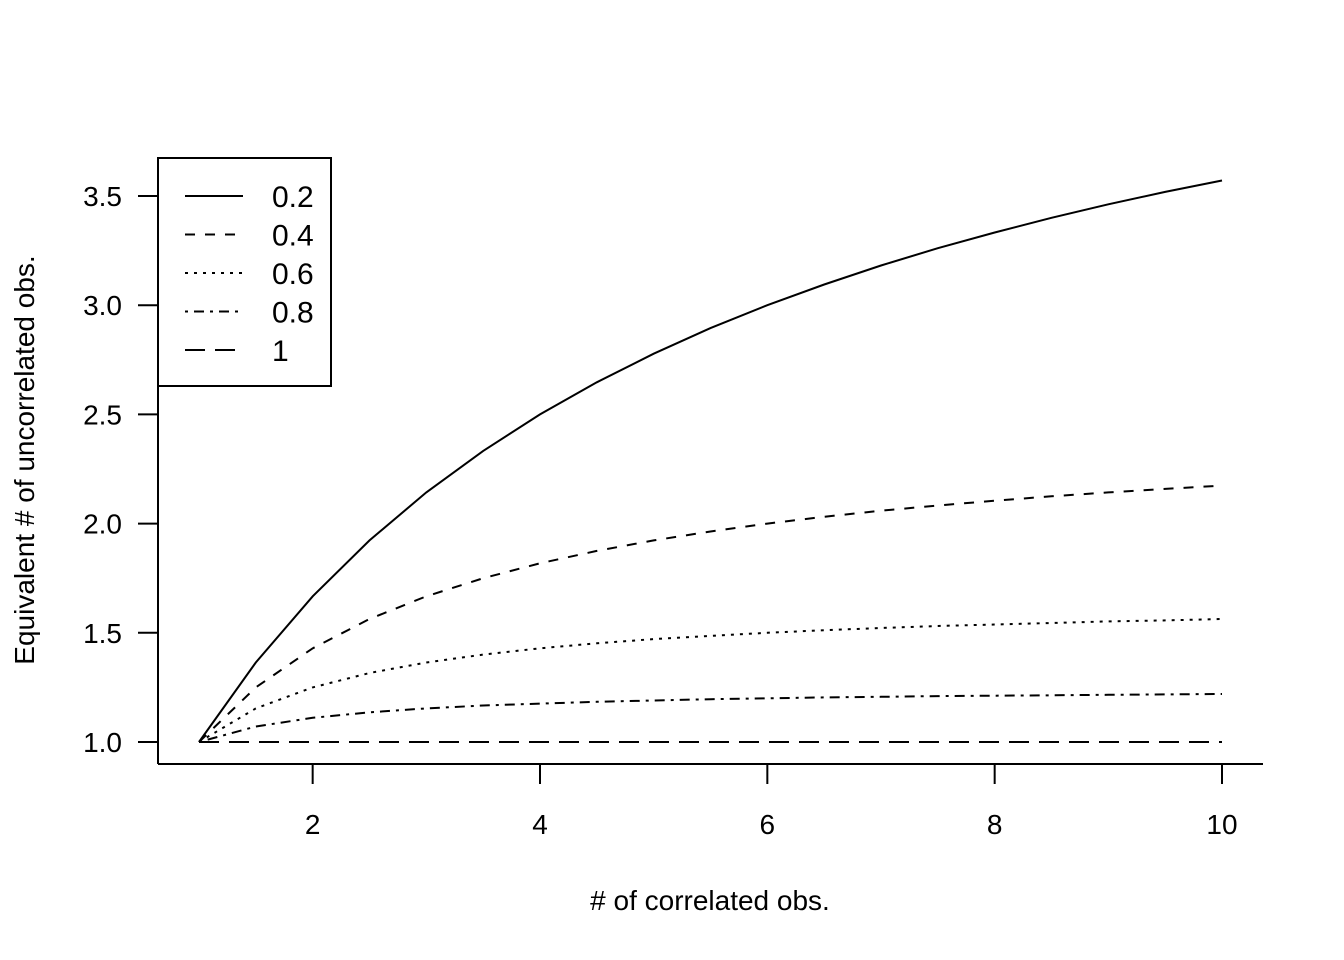 The image size is (1344, 960). What do you see at coordinates (995, 824) in the screenshot?
I see `x-tick-label: 8` at bounding box center [995, 824].